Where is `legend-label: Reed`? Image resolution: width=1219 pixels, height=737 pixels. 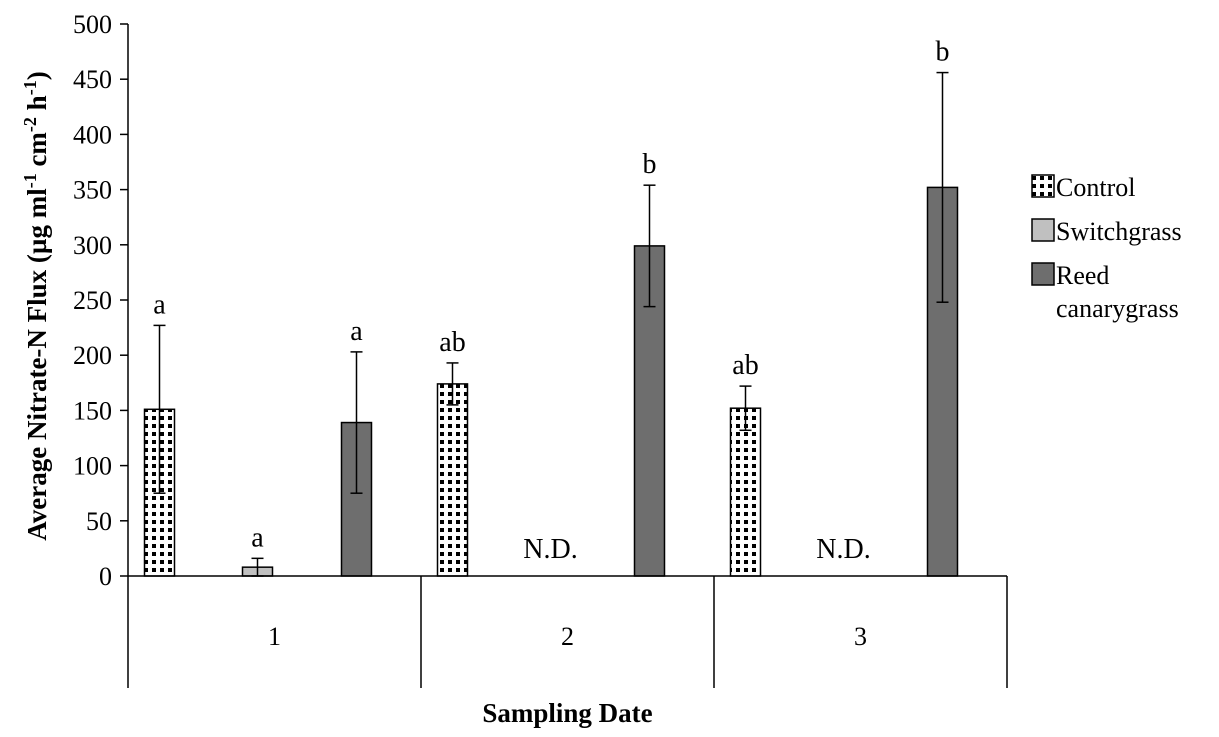 legend-label: Reed is located at coordinates (1082, 275).